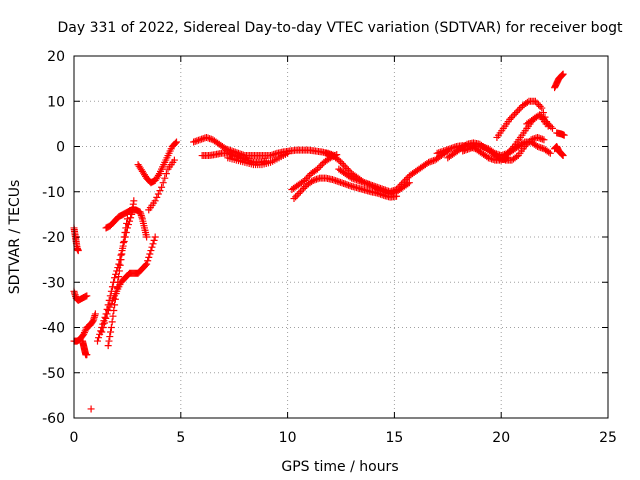  Describe the element at coordinates (78, 251) in the screenshot. I see `data-point-early-a` at that location.